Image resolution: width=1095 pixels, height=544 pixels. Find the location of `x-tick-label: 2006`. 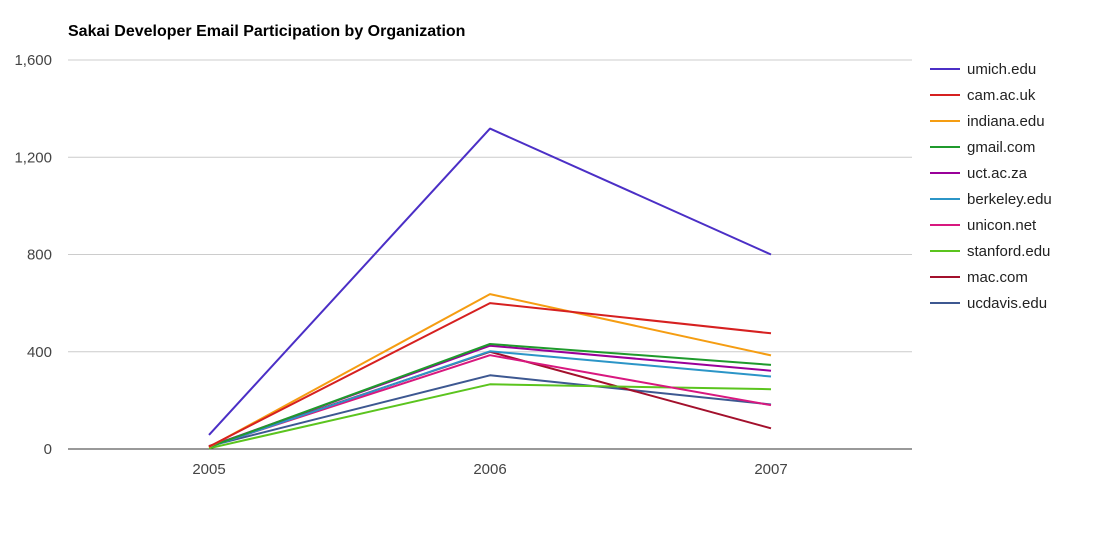

x-tick-label: 2006 is located at coordinates (489, 469).